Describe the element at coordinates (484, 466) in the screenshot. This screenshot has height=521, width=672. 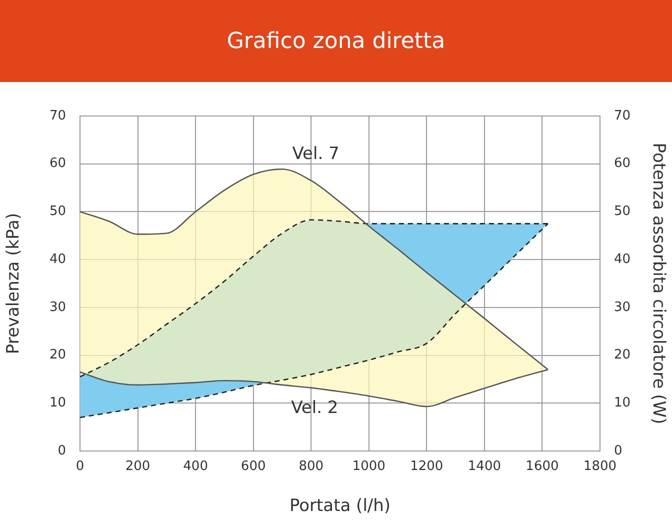
I see `x-tick-label: 1400` at that location.